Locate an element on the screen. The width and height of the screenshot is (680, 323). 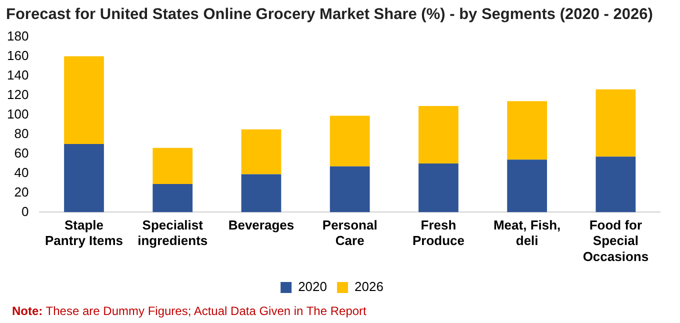
y-tick-label: 0 is located at coordinates (25, 211).